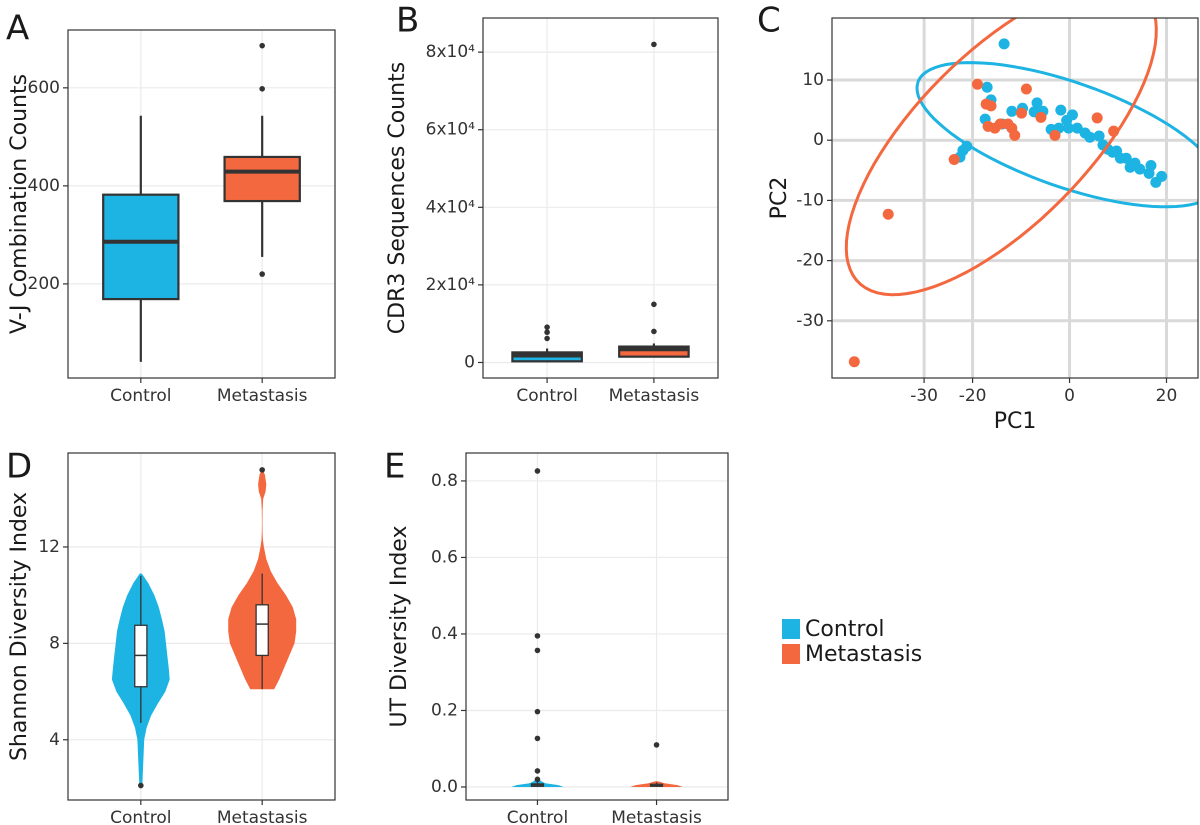 This screenshot has width=1200, height=825. I want to click on legend-swatch, so click(791, 629).